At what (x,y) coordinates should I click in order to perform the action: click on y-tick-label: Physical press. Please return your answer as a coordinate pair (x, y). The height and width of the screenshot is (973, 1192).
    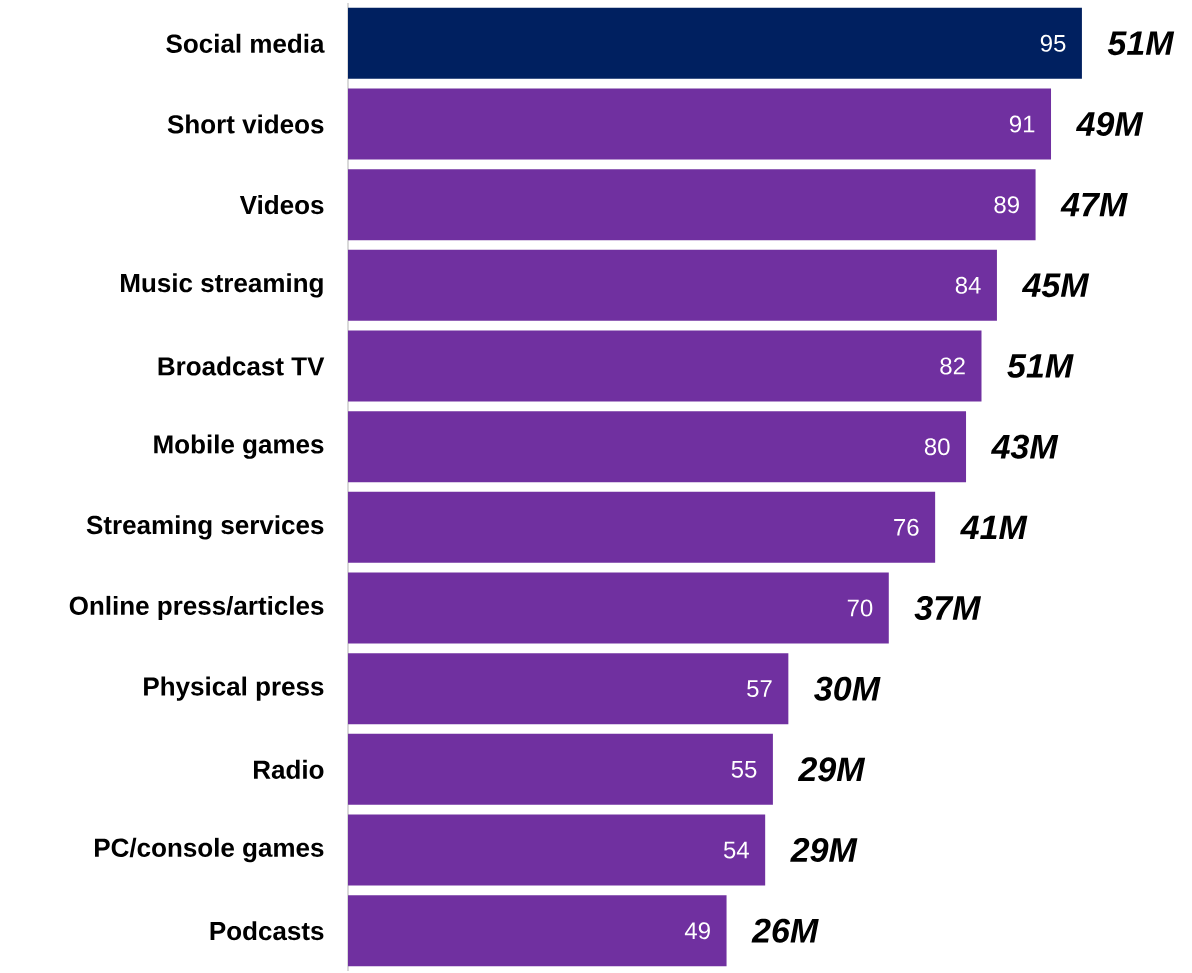
    Looking at the image, I should click on (234, 688).